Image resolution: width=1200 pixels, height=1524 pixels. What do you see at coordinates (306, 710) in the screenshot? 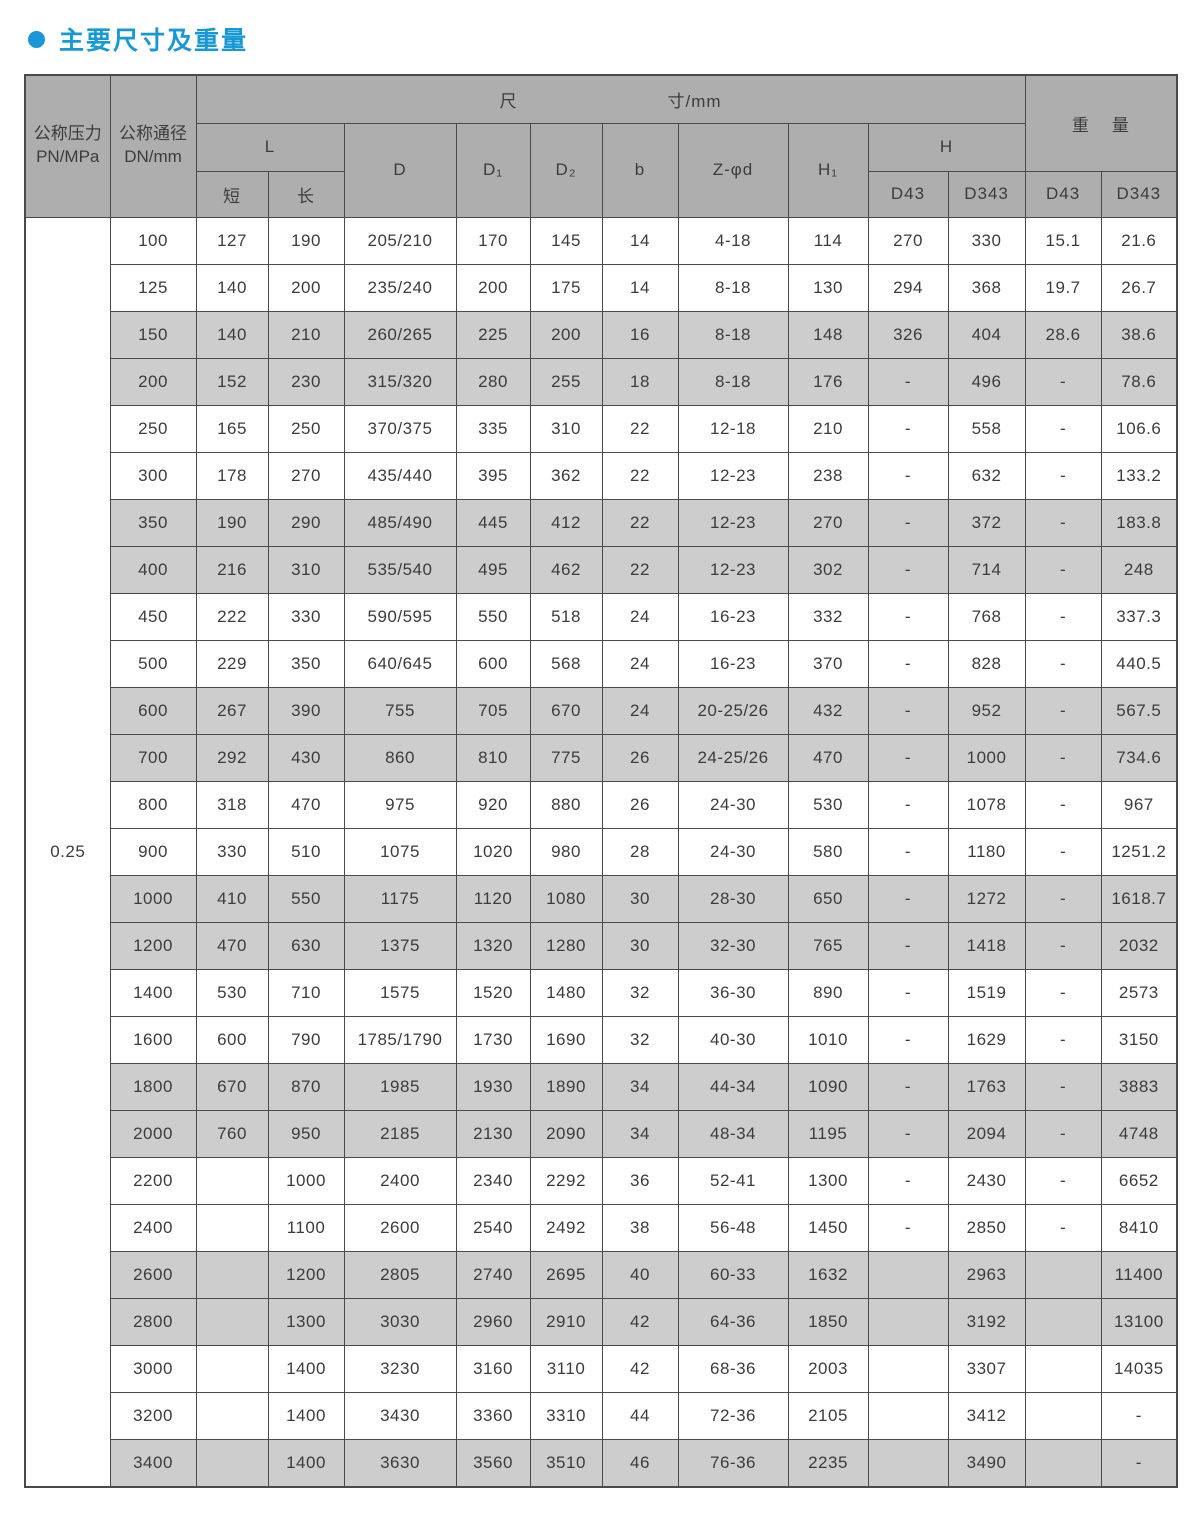
I see `cell-l-long: 390` at bounding box center [306, 710].